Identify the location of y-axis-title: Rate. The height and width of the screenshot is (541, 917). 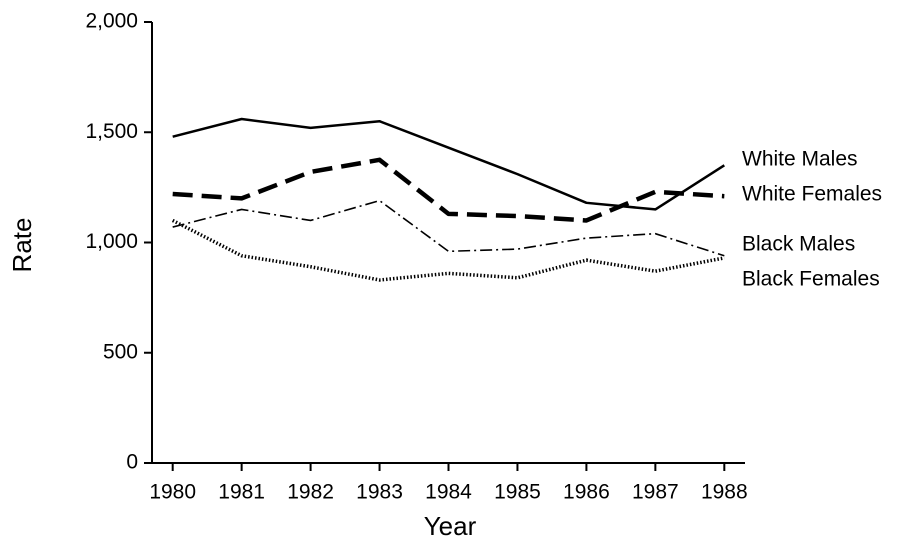
(22, 245).